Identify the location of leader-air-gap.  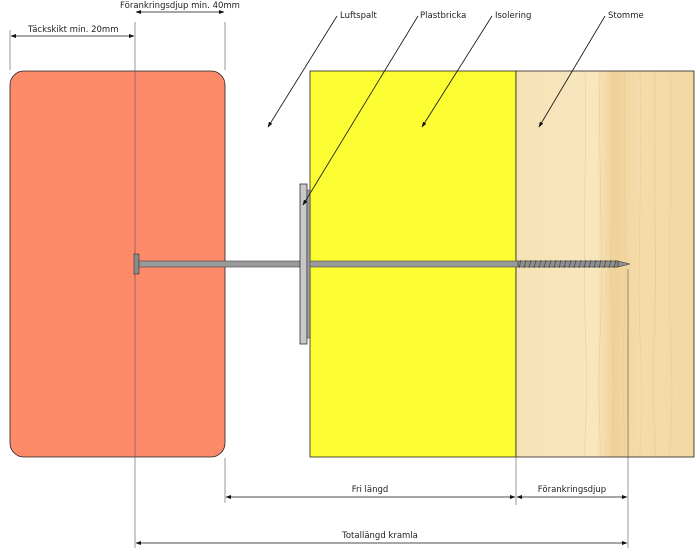
(302, 71).